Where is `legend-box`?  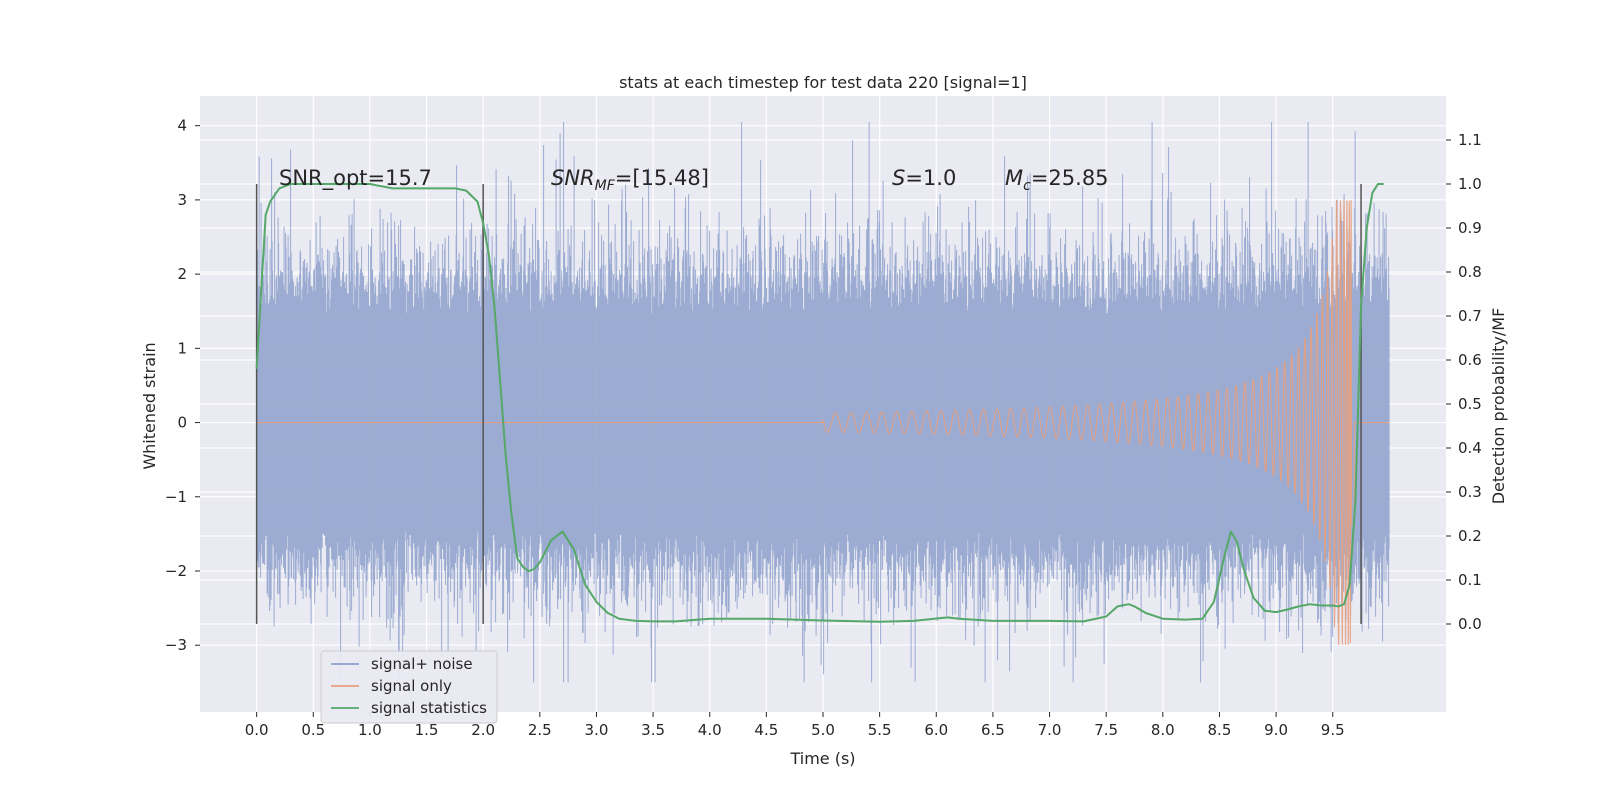
legend-box is located at coordinates (409, 687).